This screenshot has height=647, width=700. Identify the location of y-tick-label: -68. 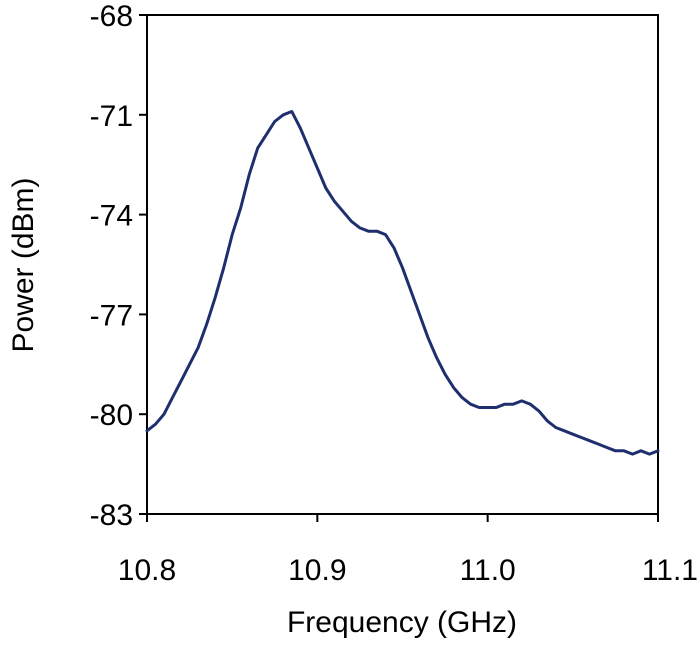
(111, 16).